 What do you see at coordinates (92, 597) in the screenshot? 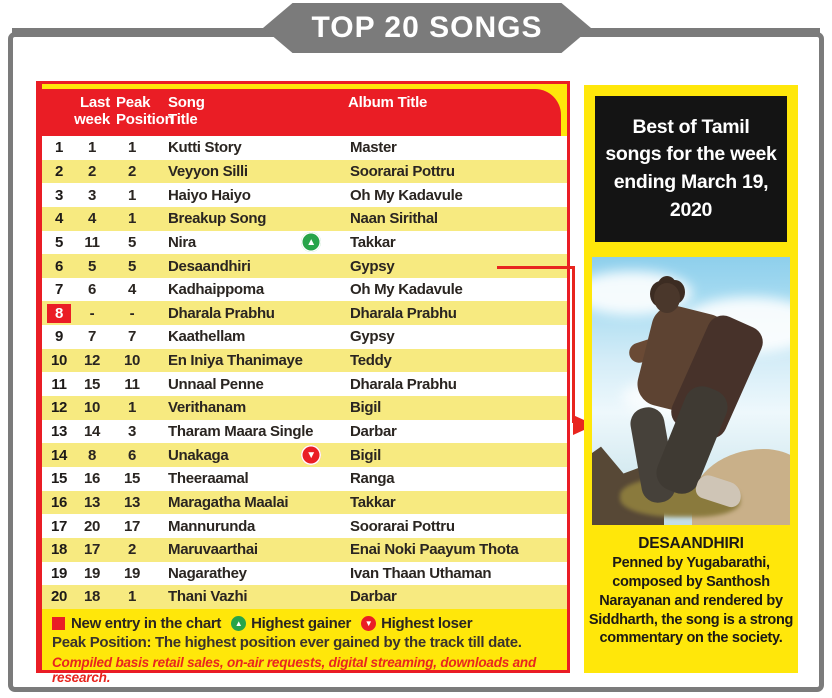
I see `last-week-cell: 18` at bounding box center [92, 597].